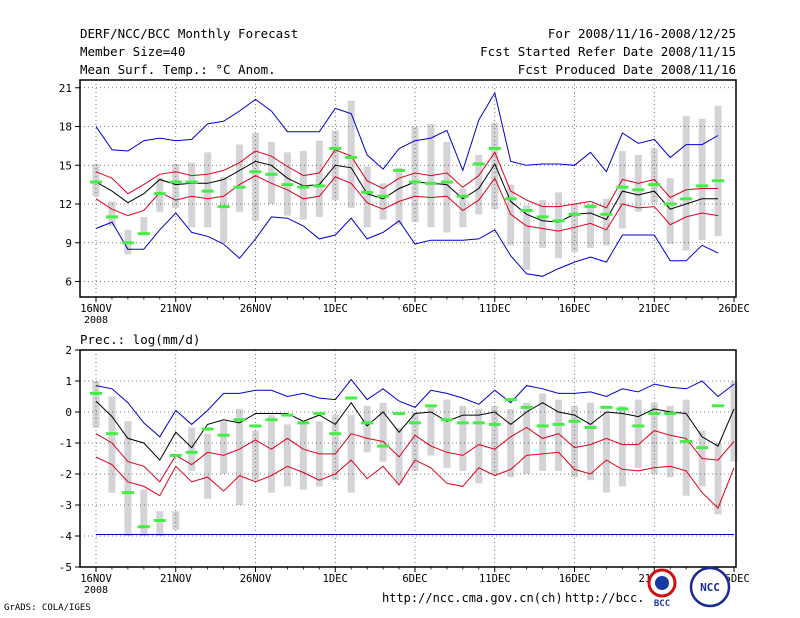 The height and width of the screenshot is (618, 800). What do you see at coordinates (96, 320) in the screenshot?
I see `temp-year-label: 2008` at bounding box center [96, 320].